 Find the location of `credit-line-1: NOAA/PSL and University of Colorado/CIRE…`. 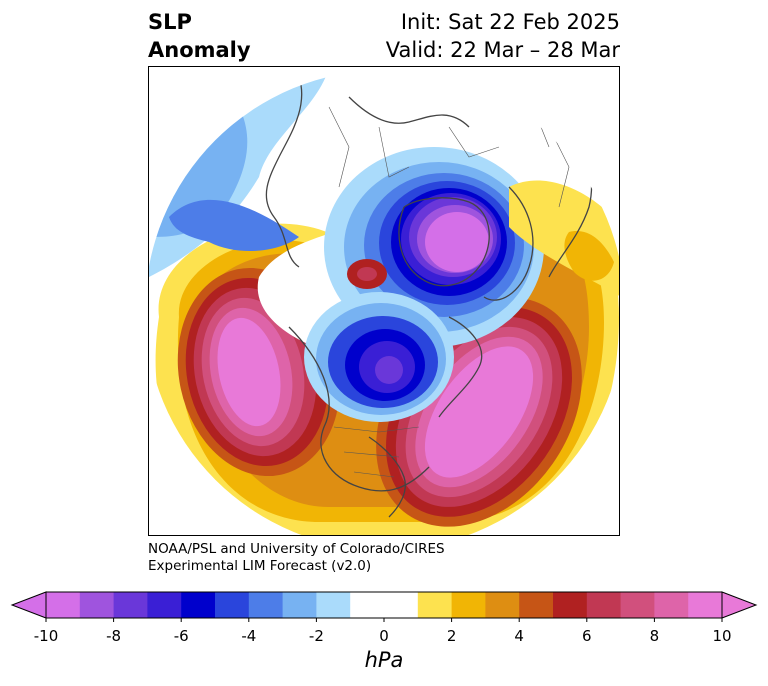

credit-line-1: NOAA/PSL and University of Colorado/CIRE… is located at coordinates (296, 549).